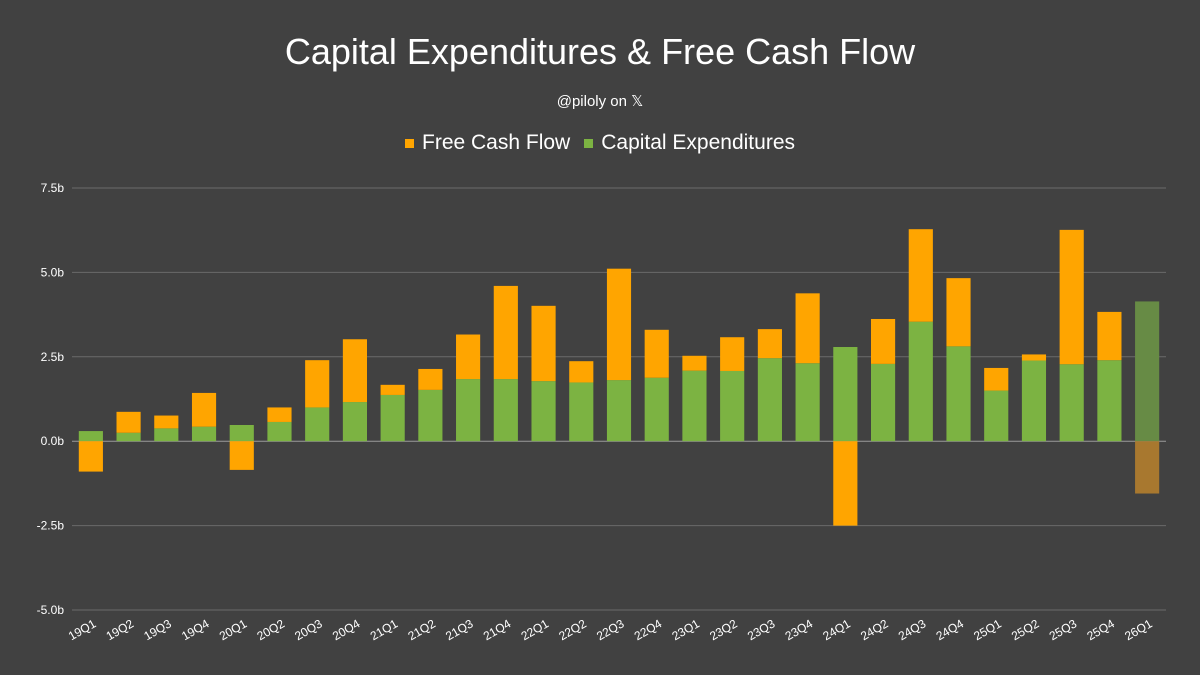  I want to click on x-tick-label: 21Q1, so click(384, 629).